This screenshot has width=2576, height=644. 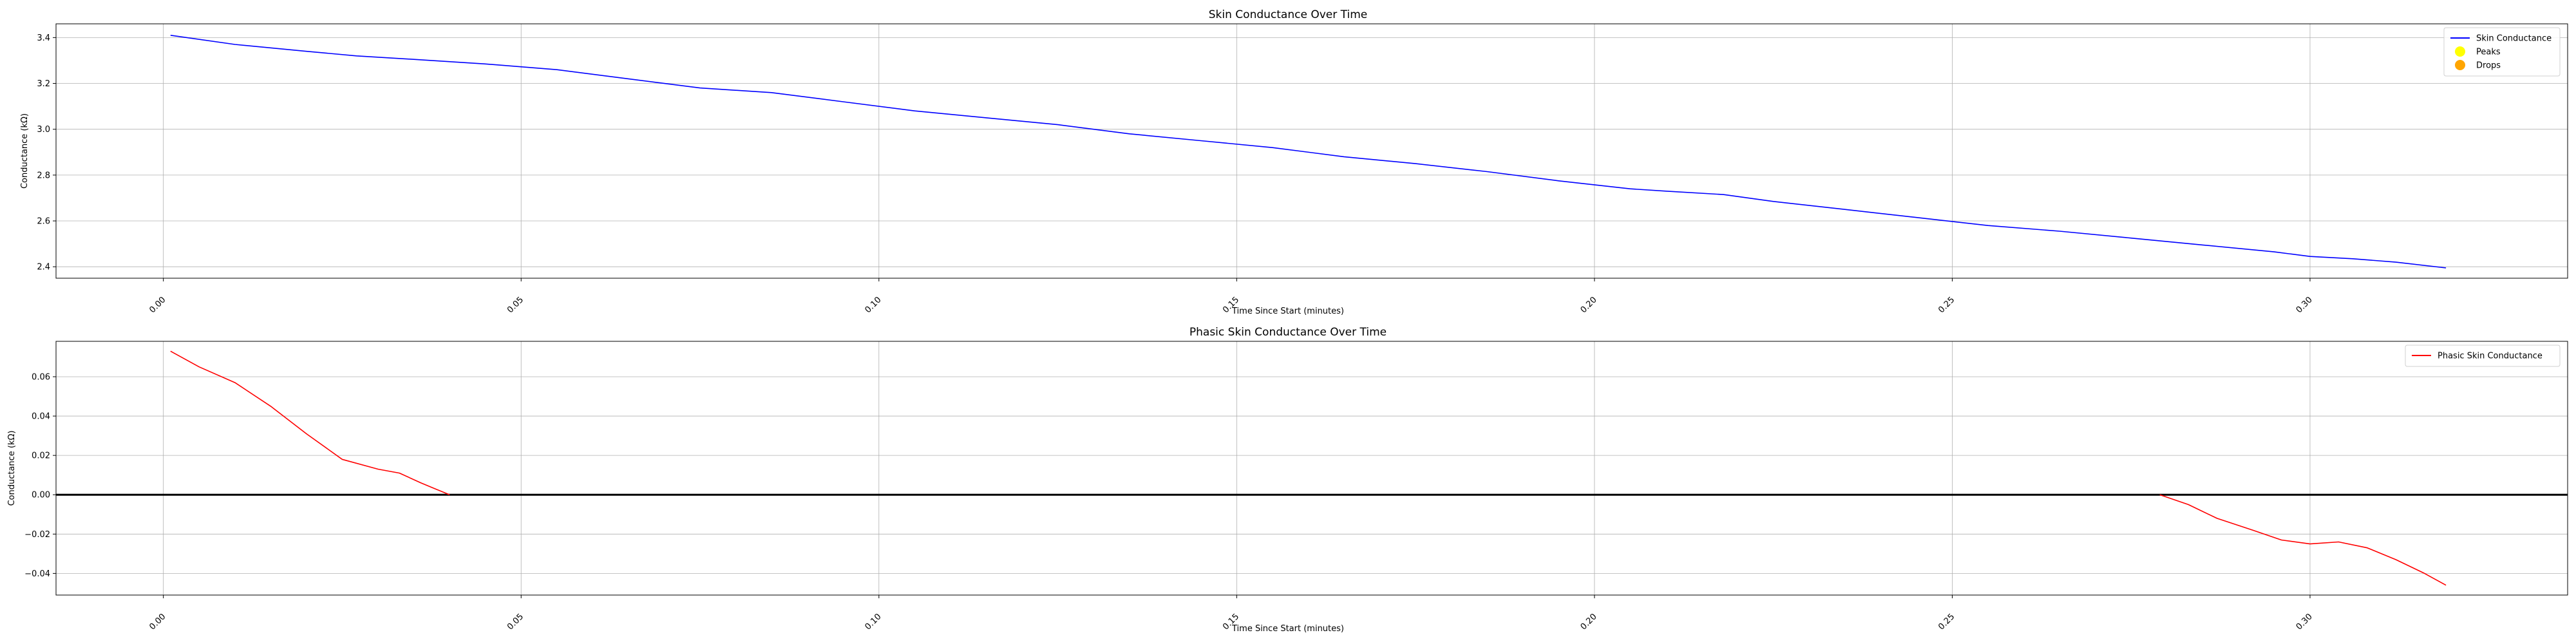 I want to click on y-tick-label: 3.4, so click(x=44, y=38).